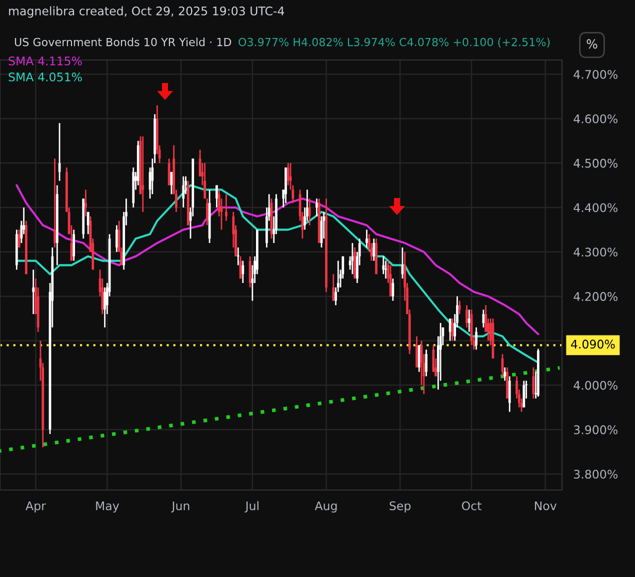 The width and height of the screenshot is (635, 577). What do you see at coordinates (545, 505) in the screenshot?
I see `x-tick-label: Nov` at bounding box center [545, 505].